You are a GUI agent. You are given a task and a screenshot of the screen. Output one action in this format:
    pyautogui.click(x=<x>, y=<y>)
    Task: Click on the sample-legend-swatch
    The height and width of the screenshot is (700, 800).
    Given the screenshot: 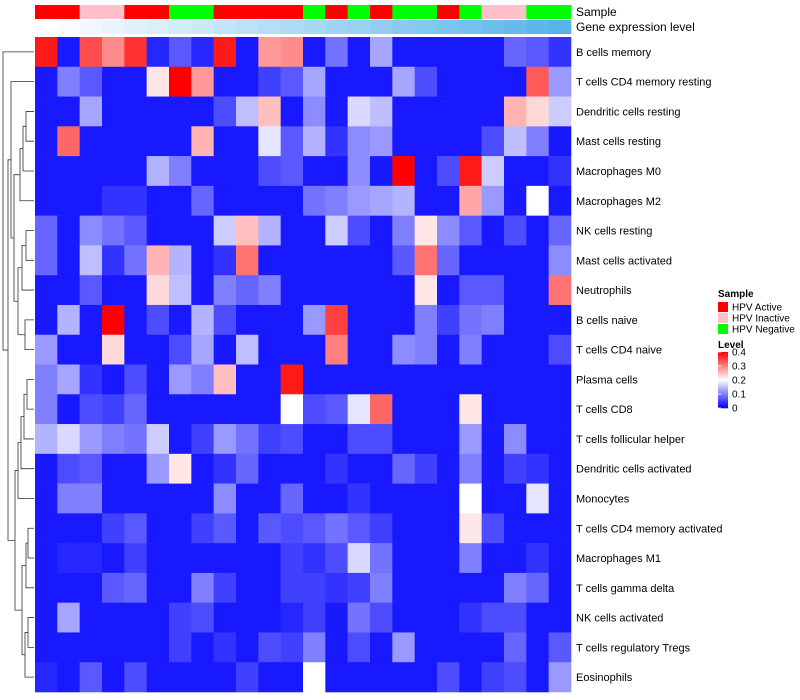 What is the action you would take?
    pyautogui.click(x=723, y=307)
    